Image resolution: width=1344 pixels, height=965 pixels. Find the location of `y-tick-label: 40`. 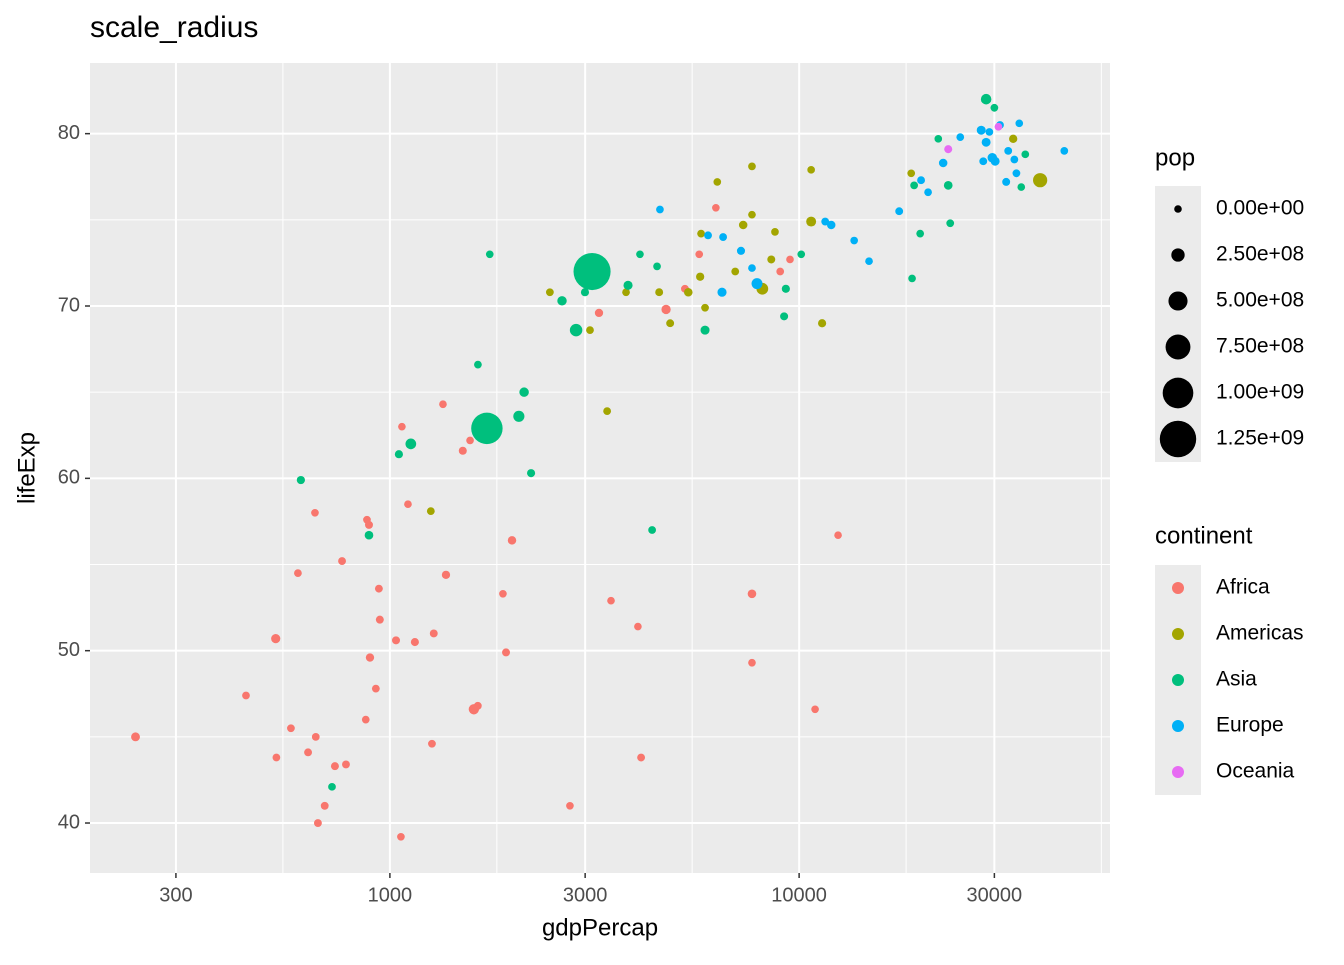

y-tick-label: 40 is located at coordinates (69, 822).